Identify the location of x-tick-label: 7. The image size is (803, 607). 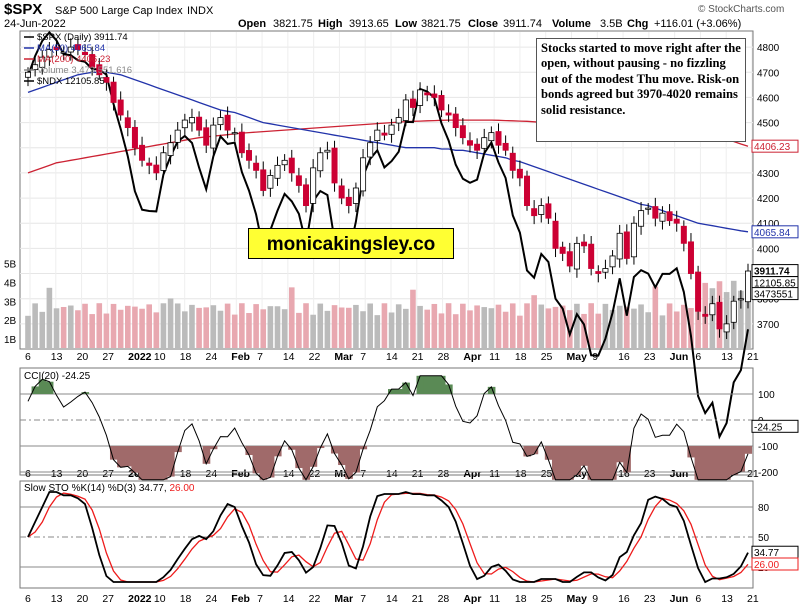
(260, 357).